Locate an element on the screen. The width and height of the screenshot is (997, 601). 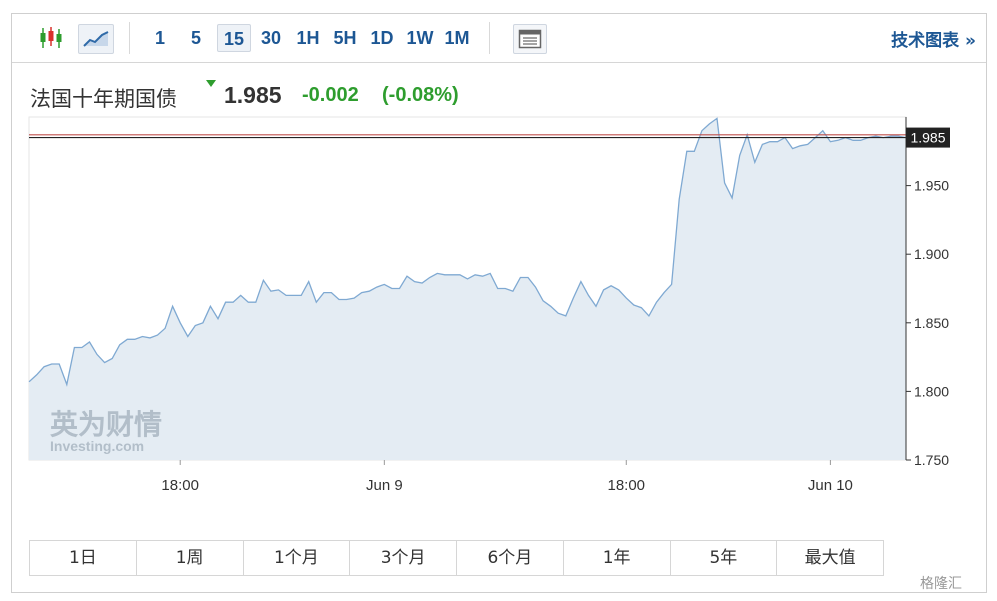
last-price: 1.985 is located at coordinates (253, 95).